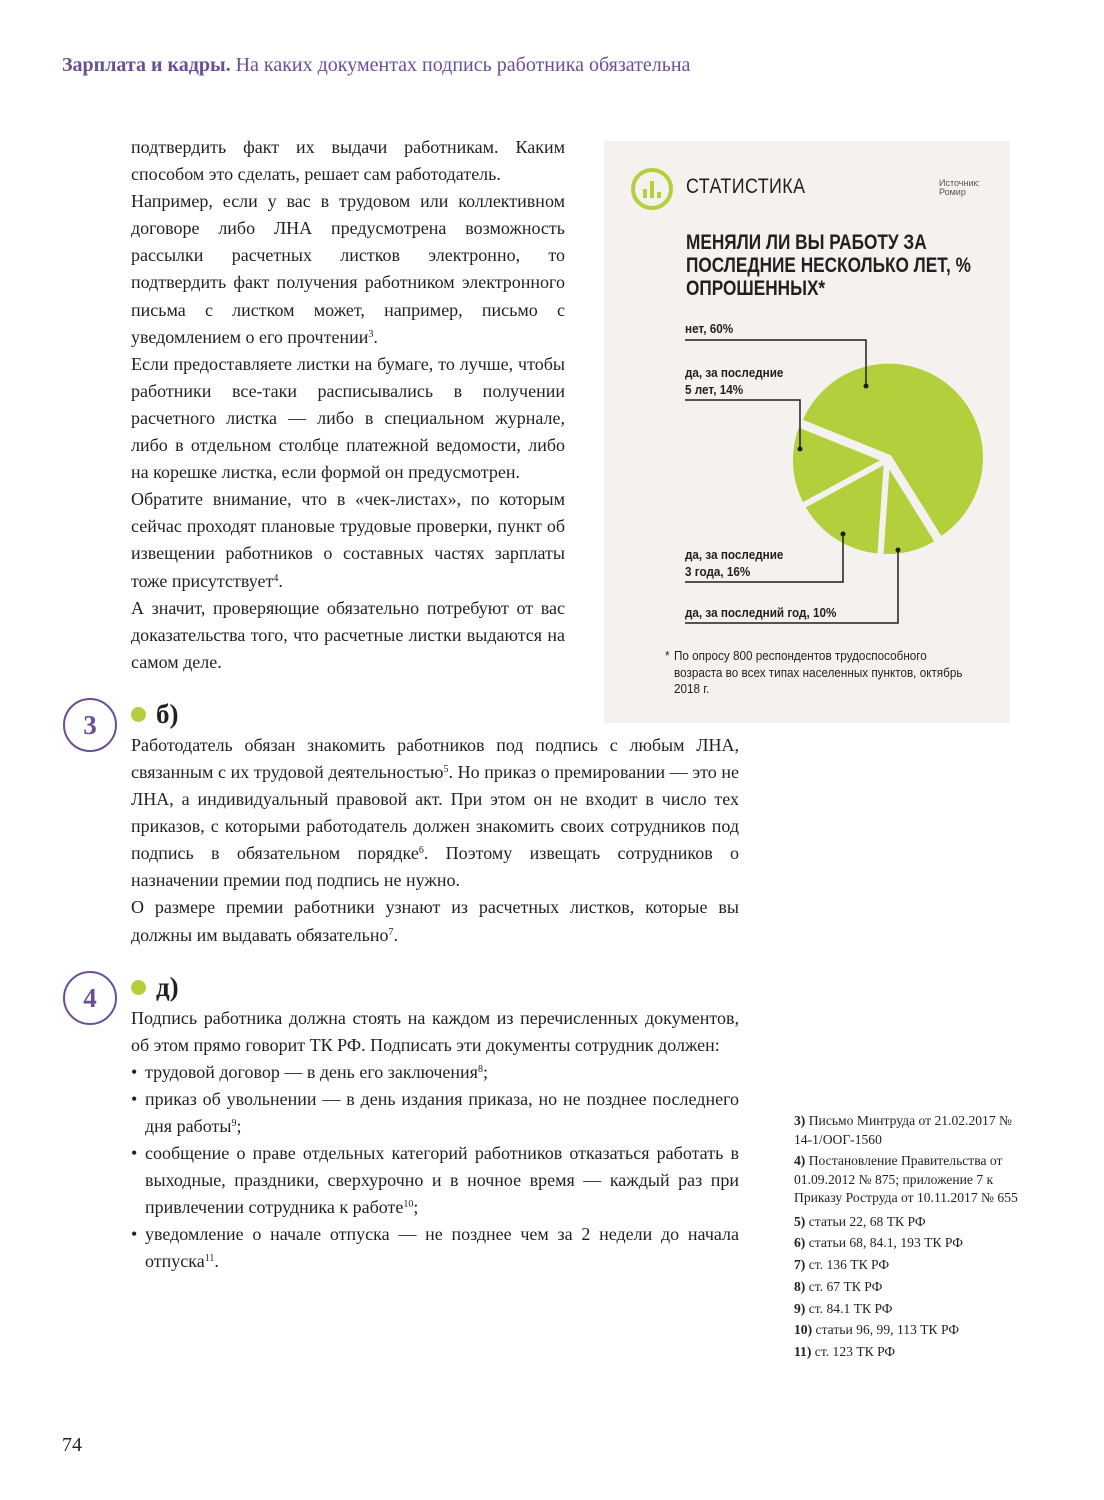 The width and height of the screenshot is (1104, 1500). Describe the element at coordinates (801, 1286) in the screenshot. I see `footnote-number: 8)` at that location.